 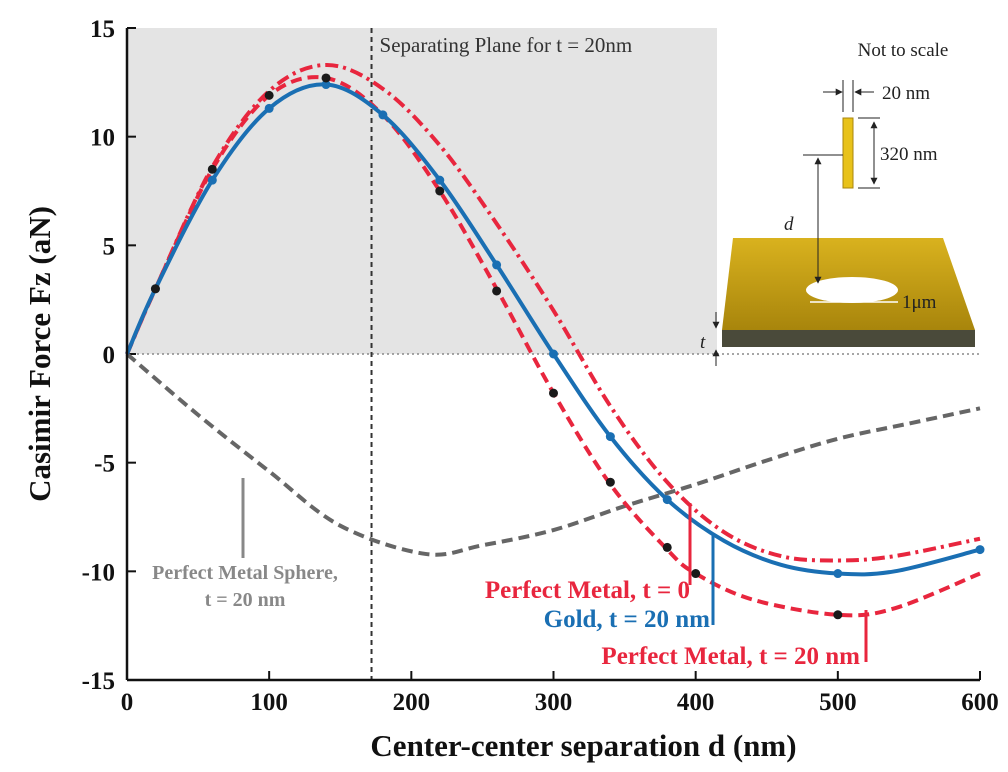 I want to click on y-tick-label: 10, so click(x=102, y=138).